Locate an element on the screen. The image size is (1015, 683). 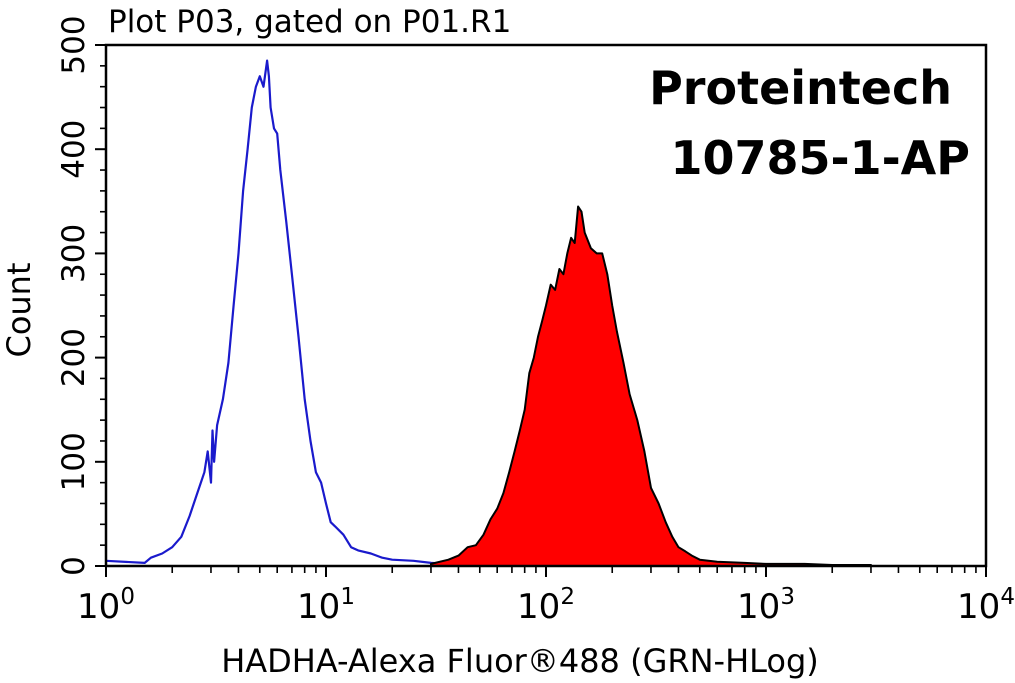
y-tick-label: 200 is located at coordinates (74, 357).